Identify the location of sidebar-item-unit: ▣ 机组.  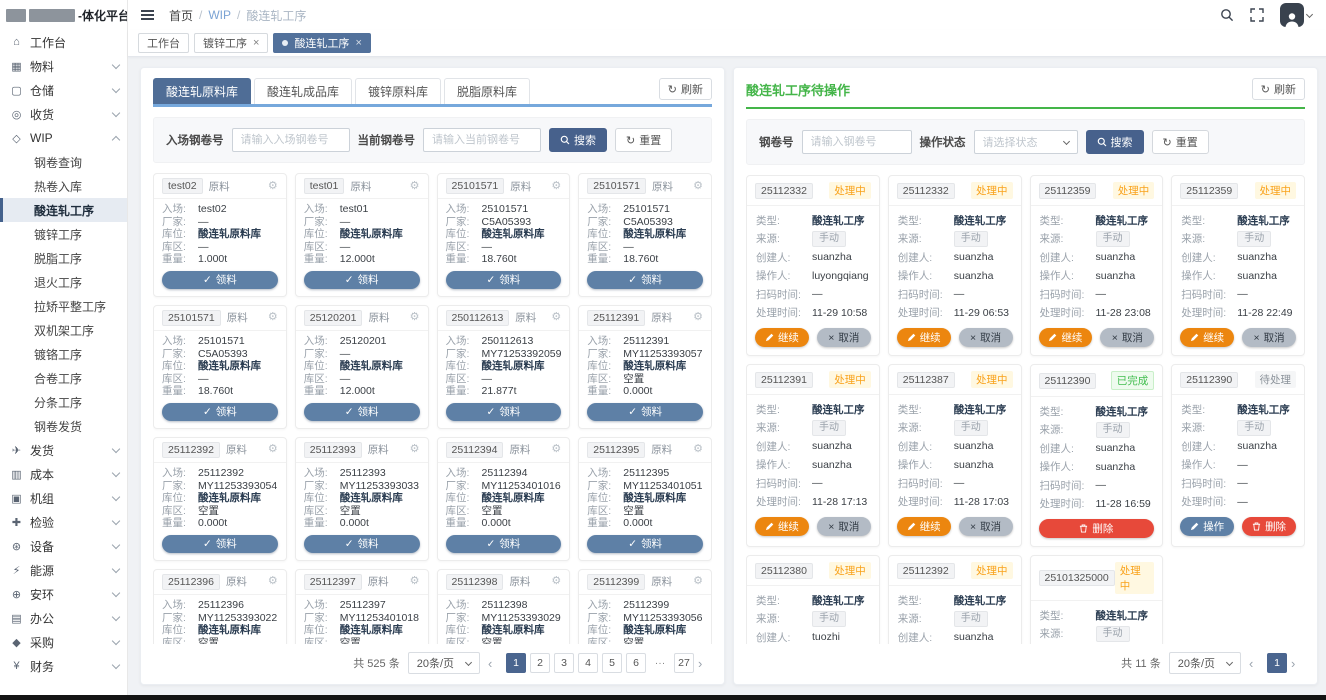
(63, 498).